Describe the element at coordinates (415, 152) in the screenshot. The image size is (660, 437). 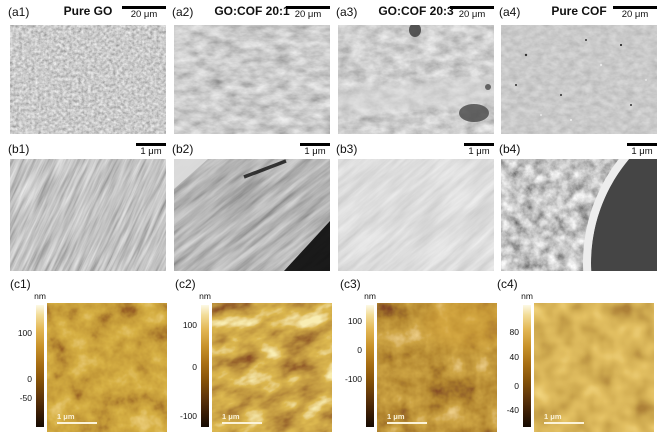
I see `panel-b3-header: (b3) 1 μm` at that location.